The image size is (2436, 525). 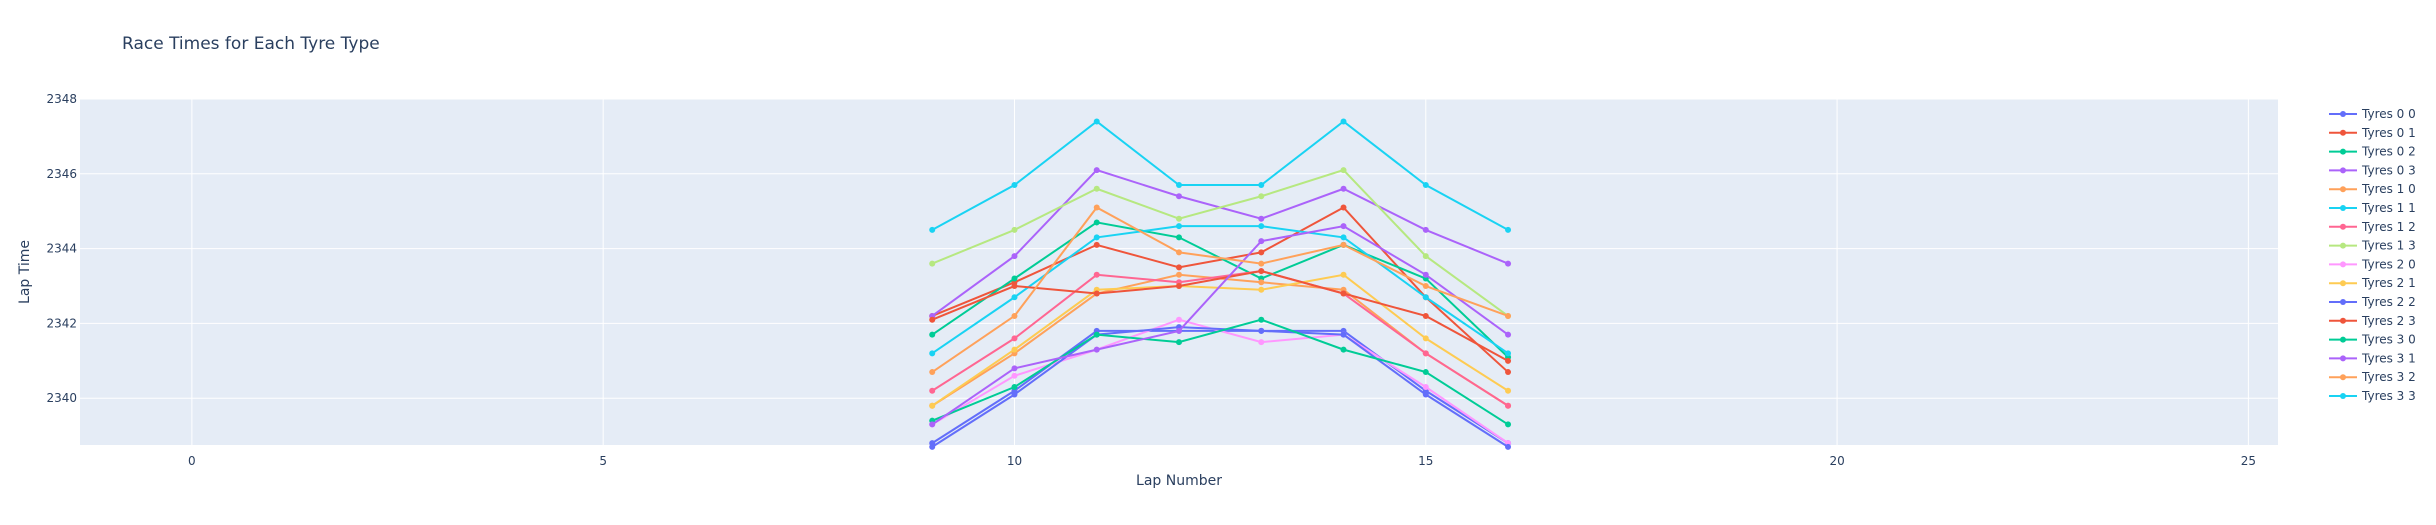 I want to click on legend-item: Tyres 2 3, so click(x=2372, y=321).